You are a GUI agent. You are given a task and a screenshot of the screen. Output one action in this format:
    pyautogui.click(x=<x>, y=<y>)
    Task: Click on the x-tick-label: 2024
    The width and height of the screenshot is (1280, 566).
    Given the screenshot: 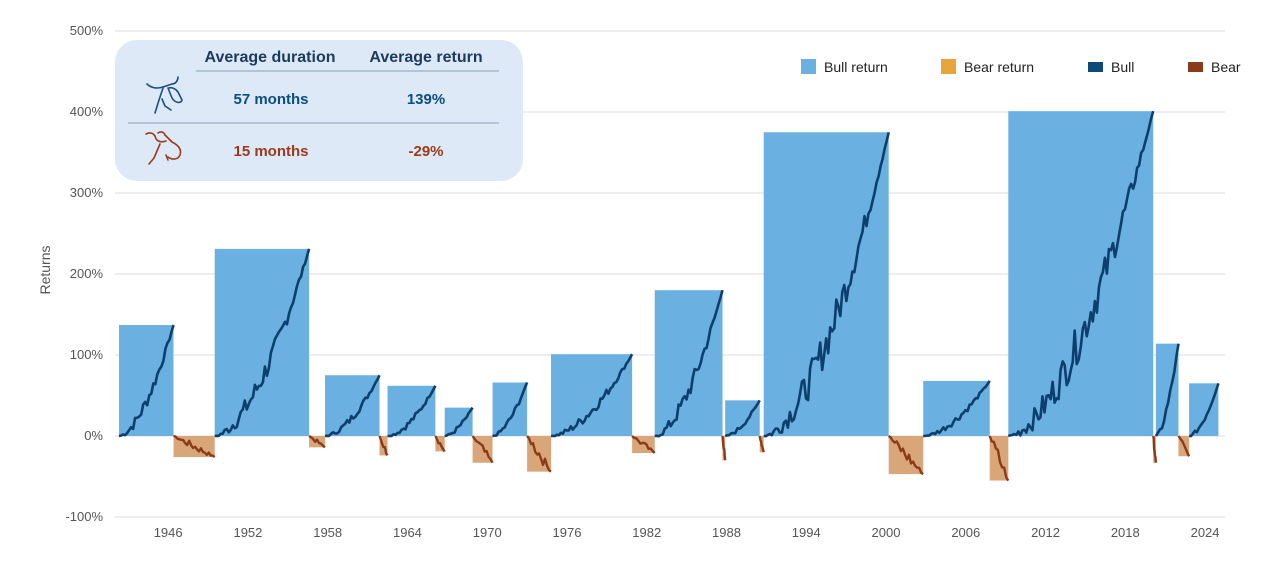 What is the action you would take?
    pyautogui.click(x=1205, y=532)
    